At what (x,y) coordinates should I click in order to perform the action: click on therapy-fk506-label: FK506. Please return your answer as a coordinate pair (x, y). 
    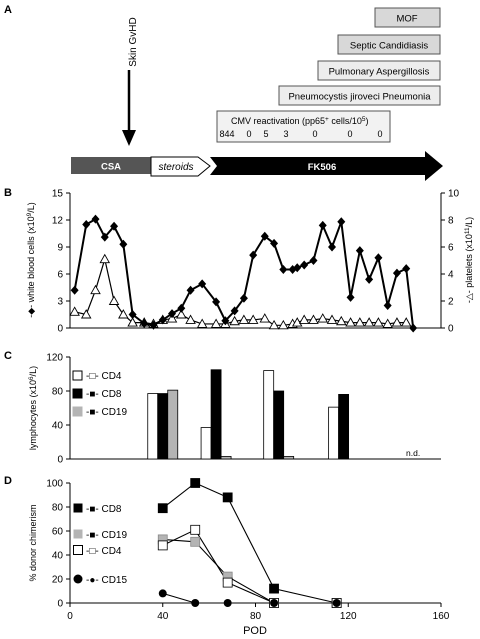
    Looking at the image, I should click on (322, 167).